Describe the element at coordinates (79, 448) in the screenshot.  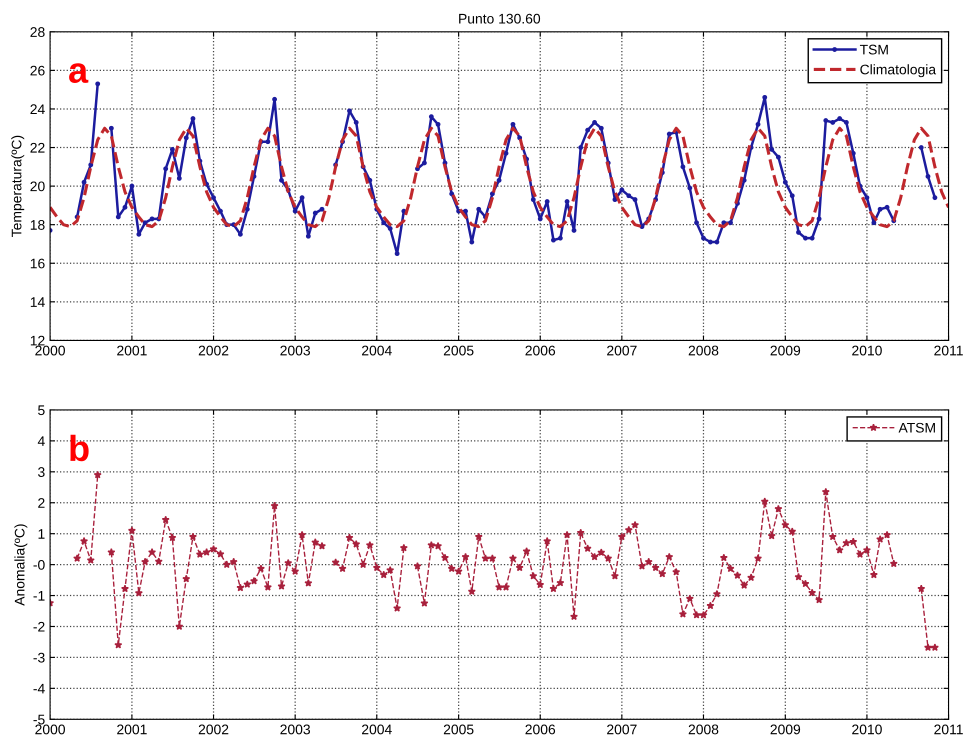
I see `annotation: b` at that location.